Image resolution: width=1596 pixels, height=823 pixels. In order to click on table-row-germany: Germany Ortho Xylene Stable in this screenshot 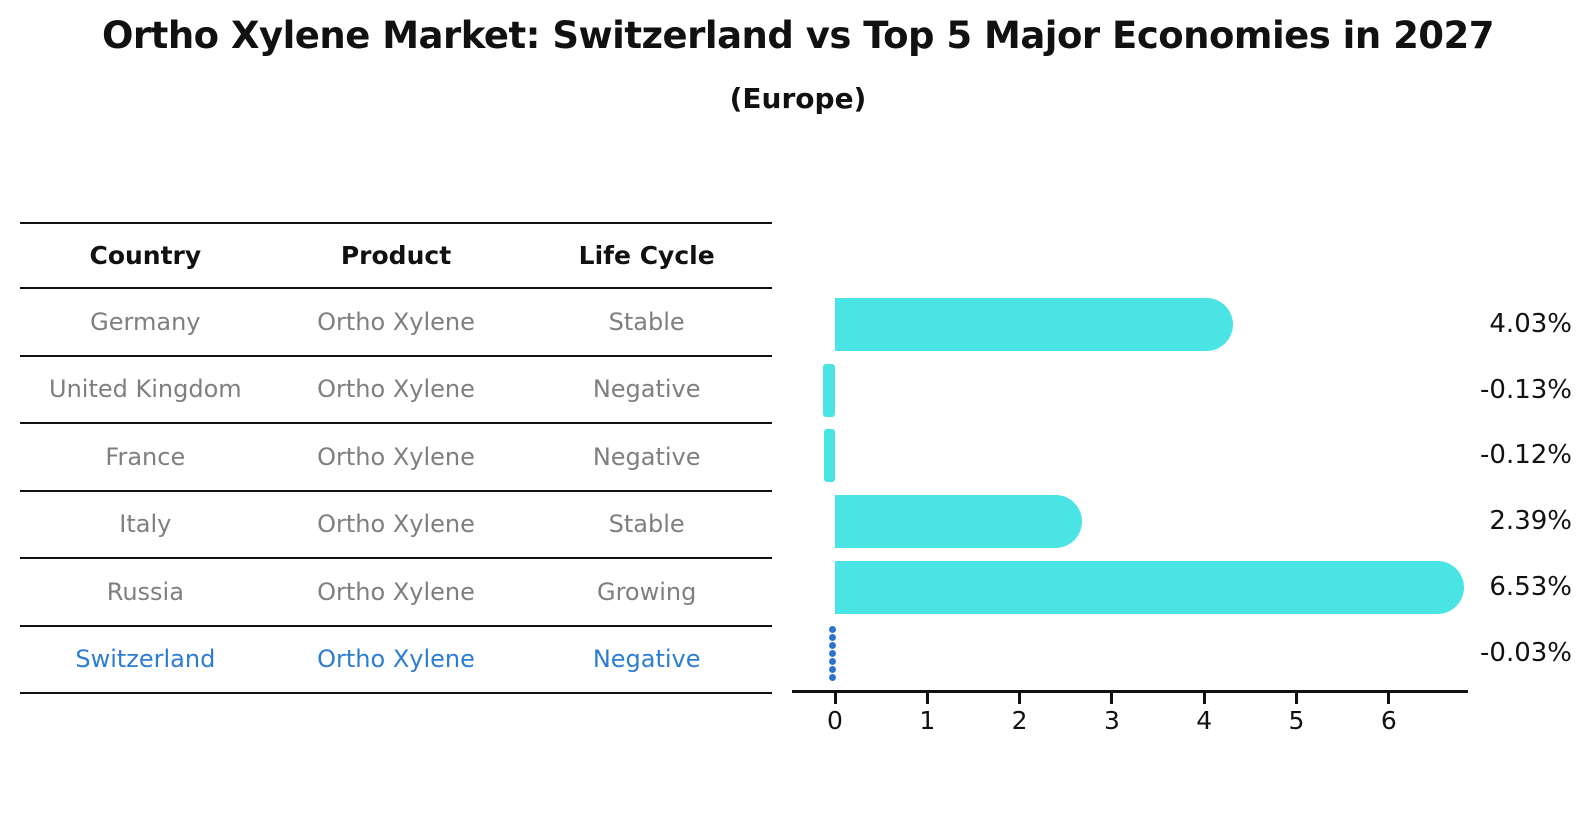, I will do `click(396, 323)`.